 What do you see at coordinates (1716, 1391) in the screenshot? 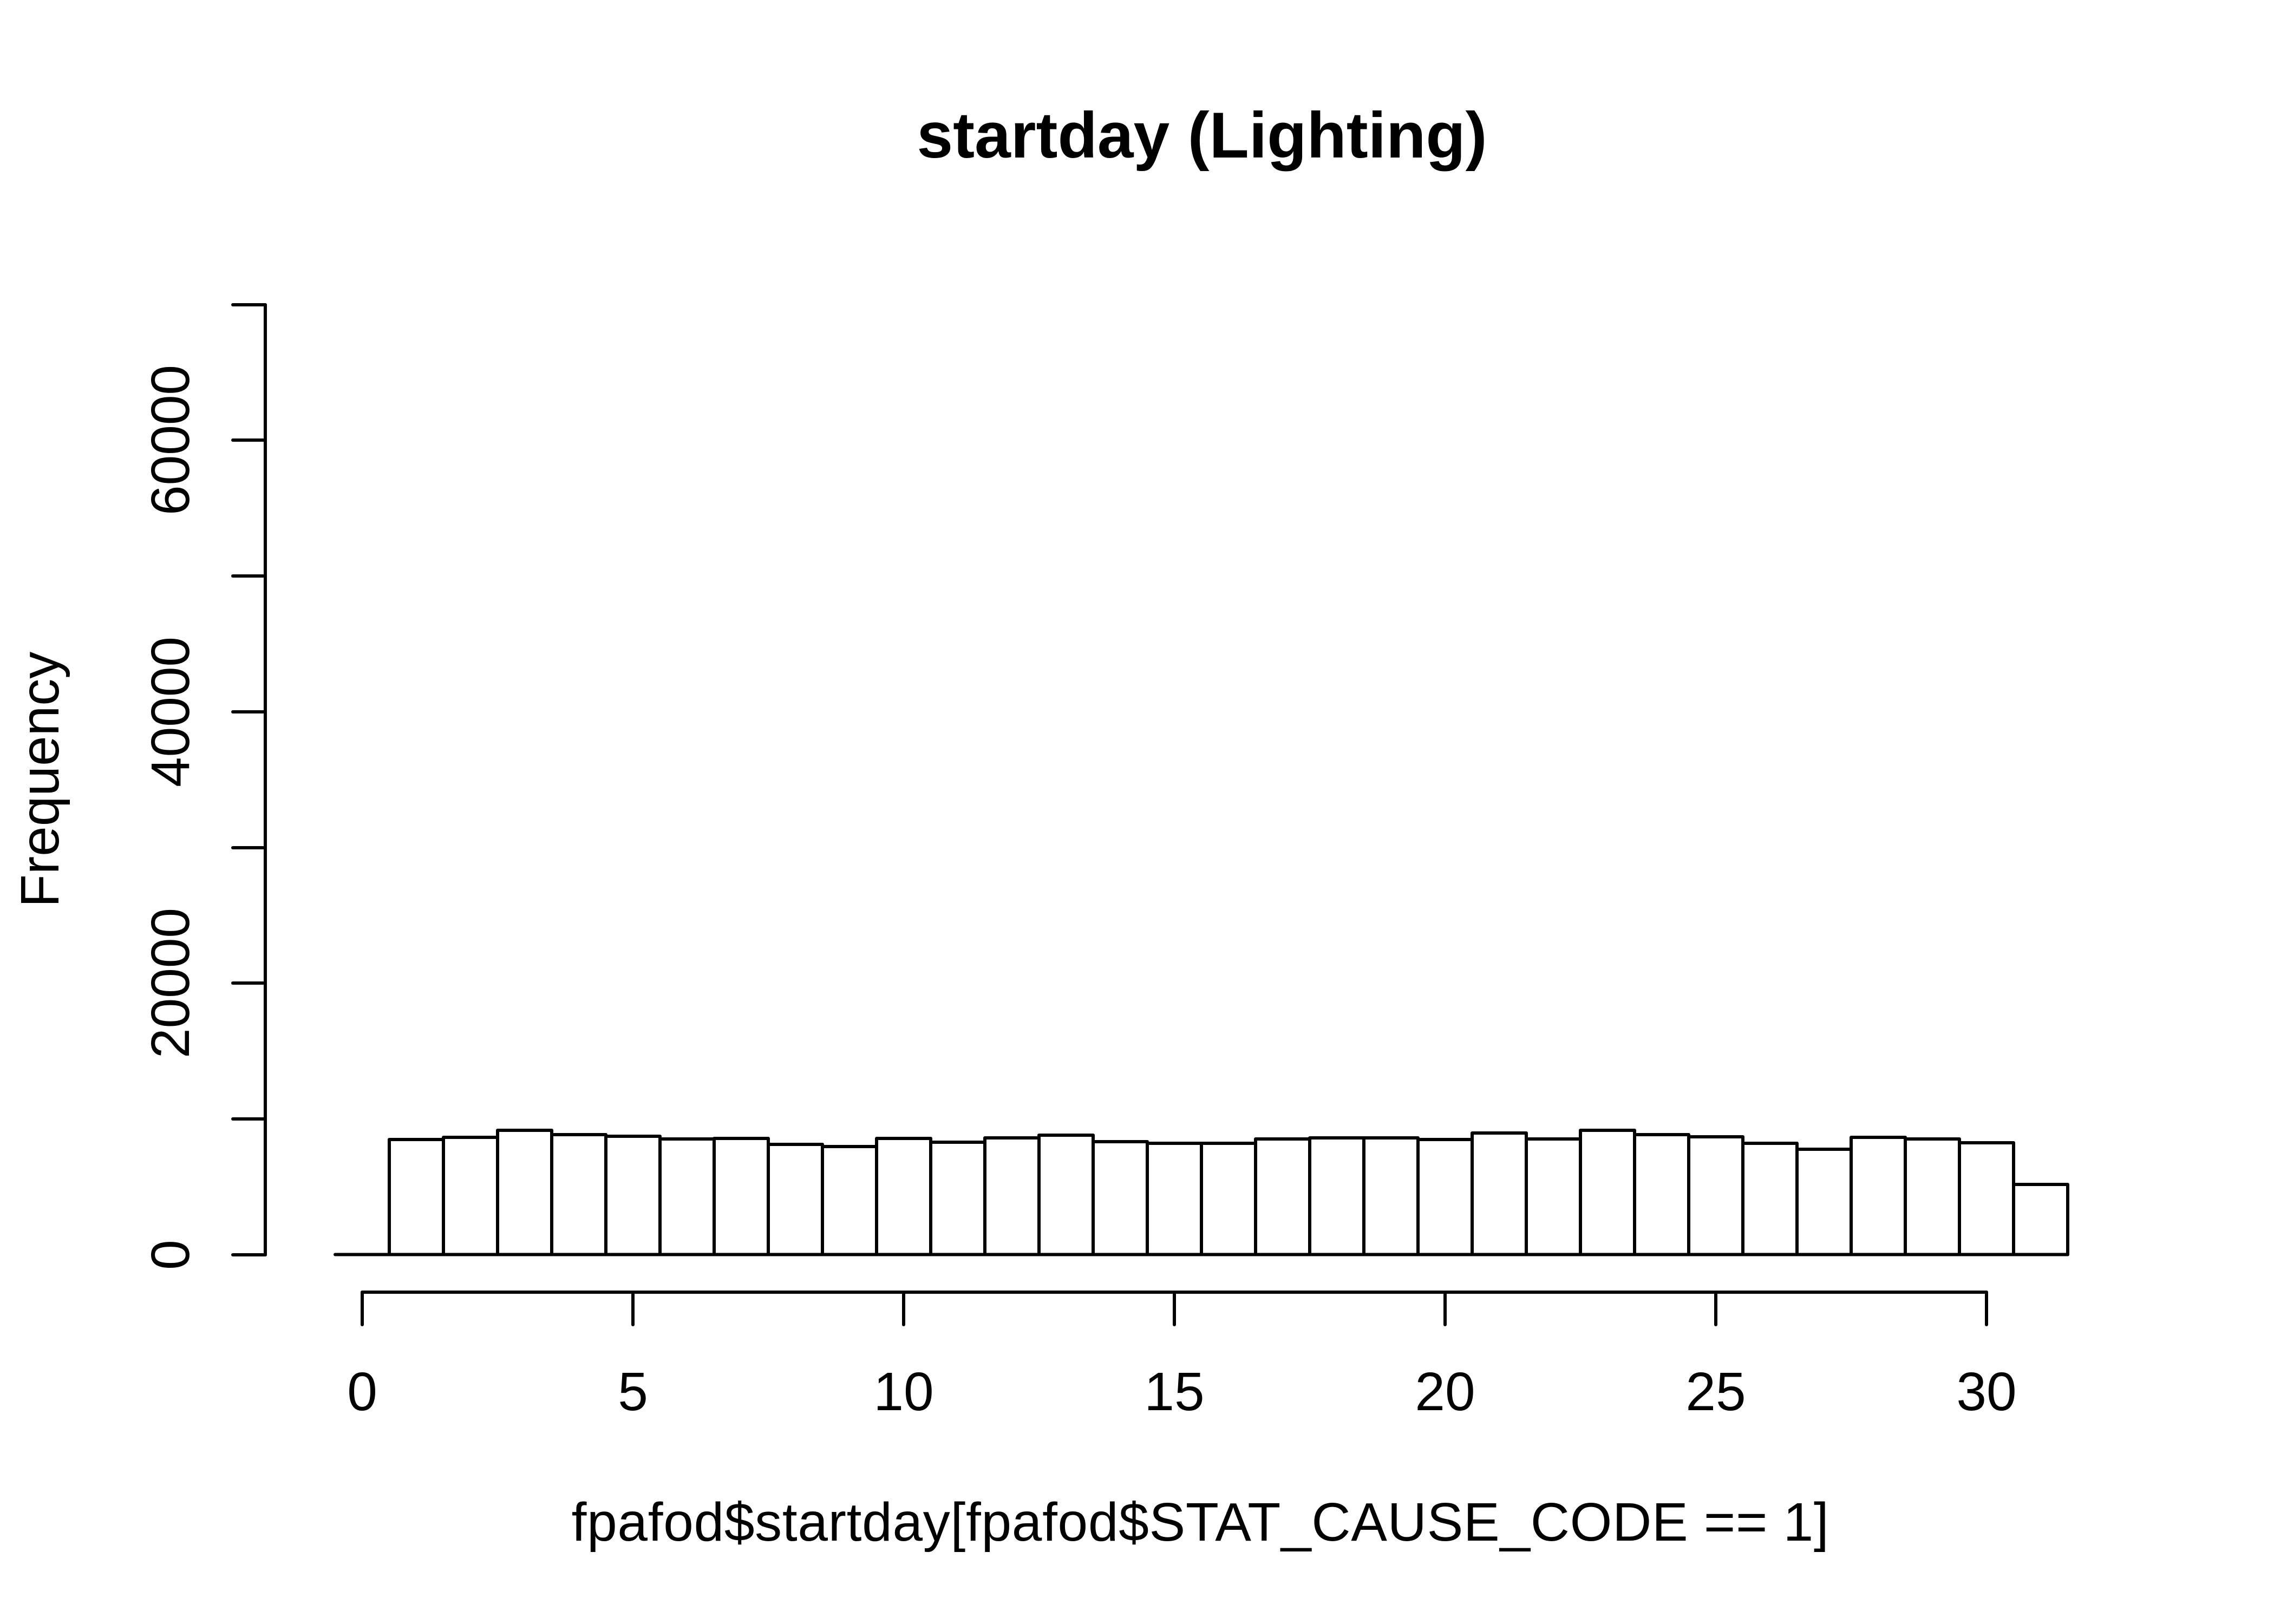
I see `svg-text: 25` at bounding box center [1716, 1391].